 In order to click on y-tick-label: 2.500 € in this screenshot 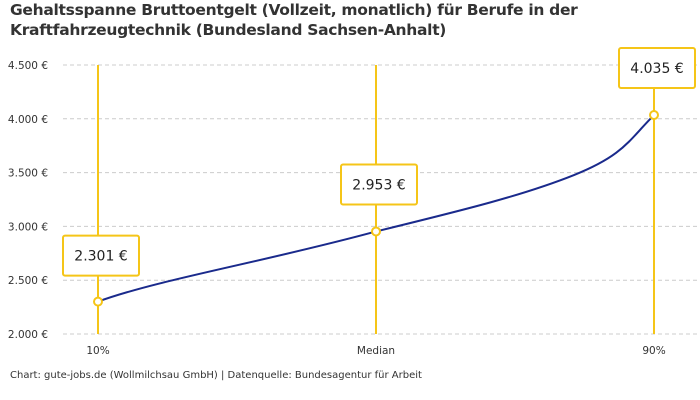, I will do `click(28, 281)`.